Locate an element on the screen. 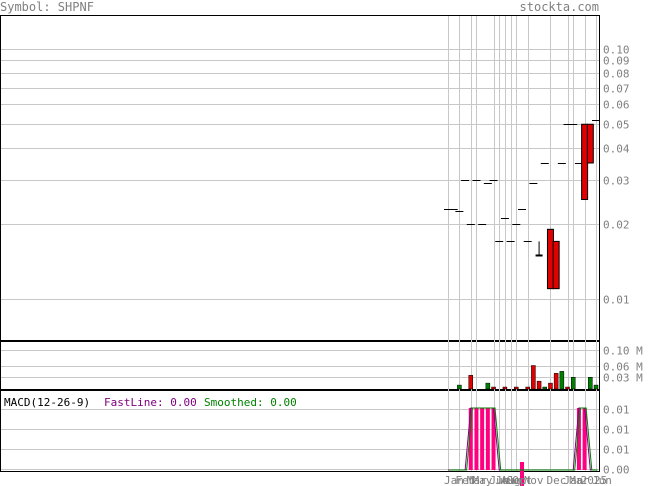 This screenshot has width=655, height=486. volume-panel is located at coordinates (300, 365).